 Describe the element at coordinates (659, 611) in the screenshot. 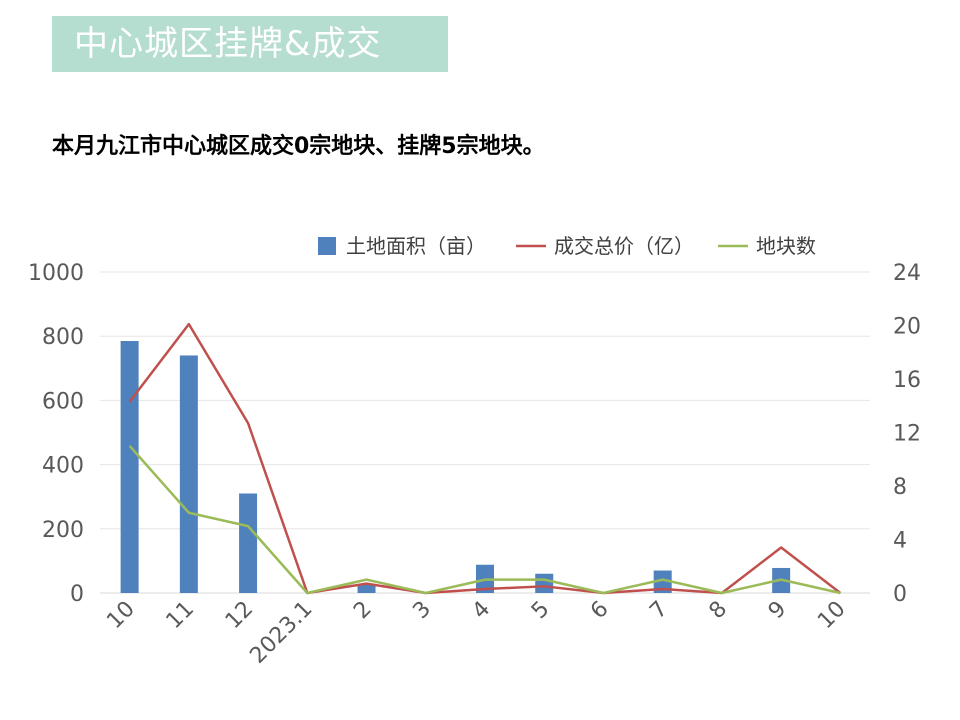

I see `x-tick-label: 7` at that location.